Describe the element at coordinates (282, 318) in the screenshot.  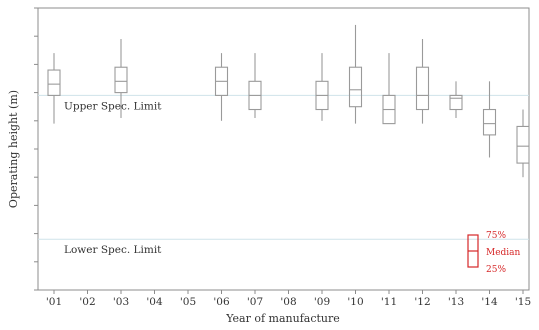
I see `x-axis-label: Year of manufacture` at that location.